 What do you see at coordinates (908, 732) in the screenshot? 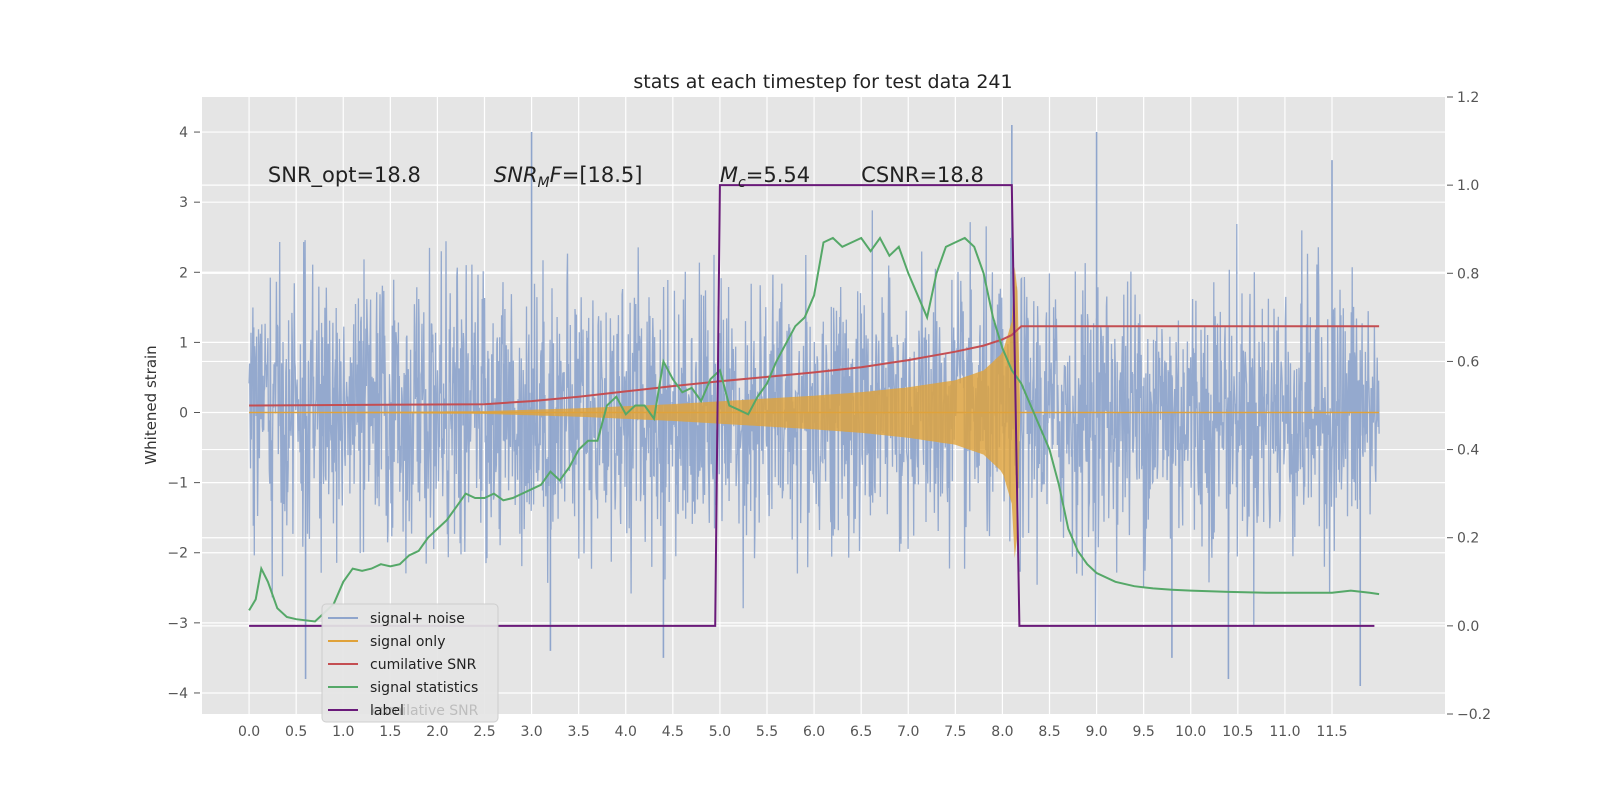
I see `x-tick-label: 7.0` at bounding box center [908, 732].